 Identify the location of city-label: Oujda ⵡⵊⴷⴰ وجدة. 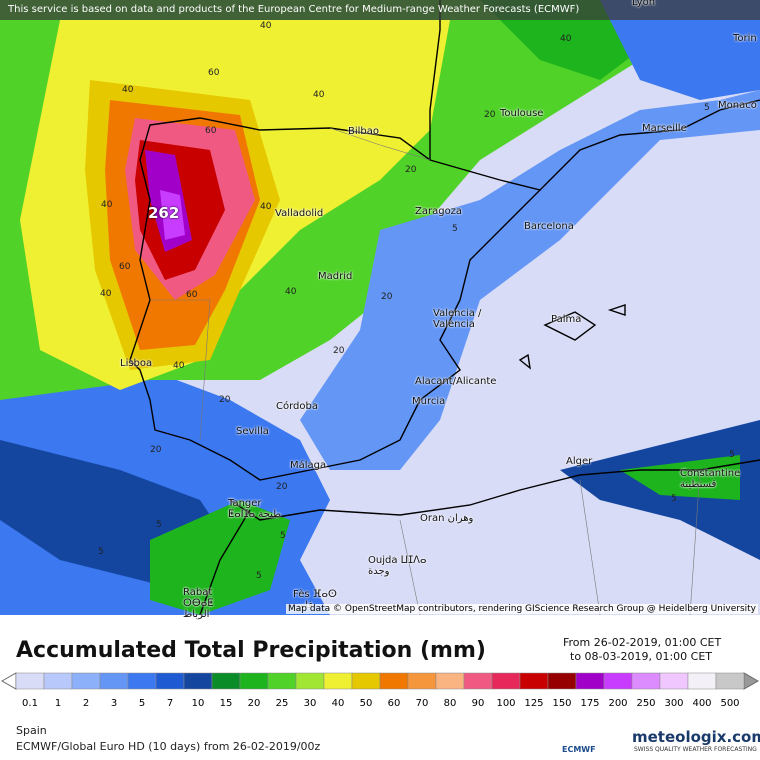
(397, 566).